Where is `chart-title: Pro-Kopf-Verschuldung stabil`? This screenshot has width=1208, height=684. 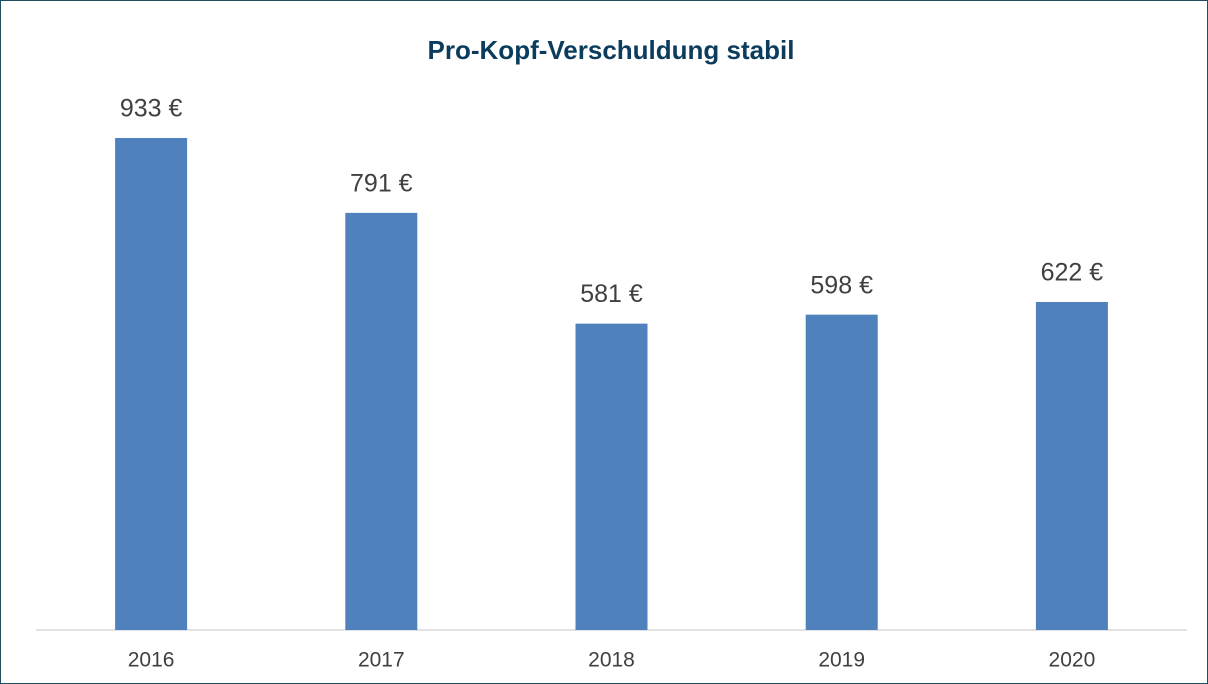
chart-title: Pro-Kopf-Verschuldung stabil is located at coordinates (611, 50).